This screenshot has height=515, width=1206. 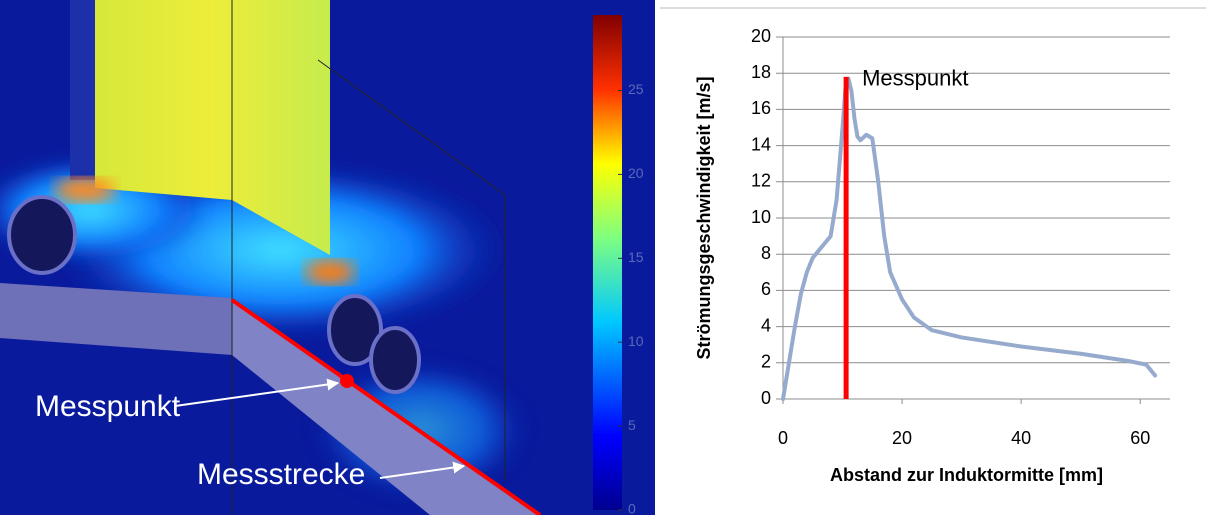 I want to click on y-tick-label: 20, so click(x=761, y=36).